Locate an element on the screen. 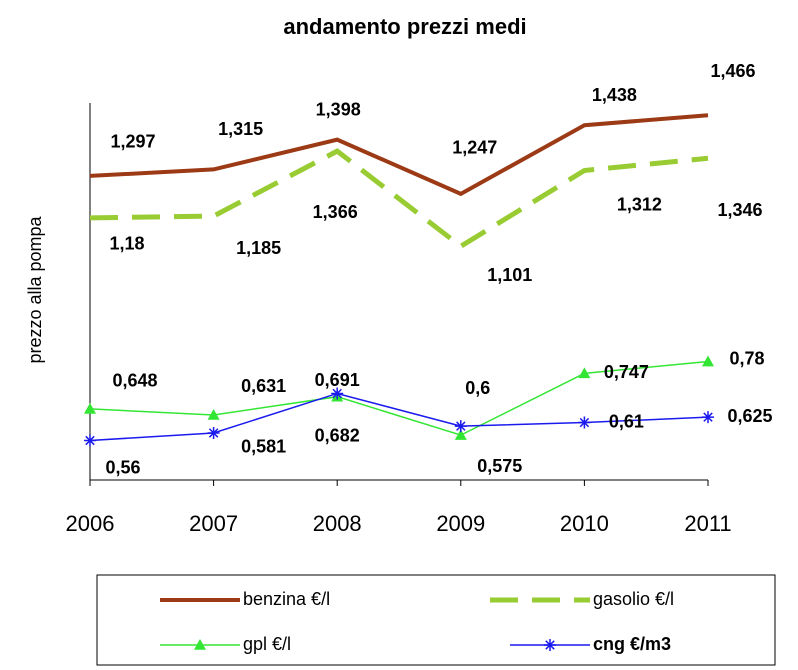 The width and height of the screenshot is (798, 670). data-label: 1,398 is located at coordinates (338, 109).